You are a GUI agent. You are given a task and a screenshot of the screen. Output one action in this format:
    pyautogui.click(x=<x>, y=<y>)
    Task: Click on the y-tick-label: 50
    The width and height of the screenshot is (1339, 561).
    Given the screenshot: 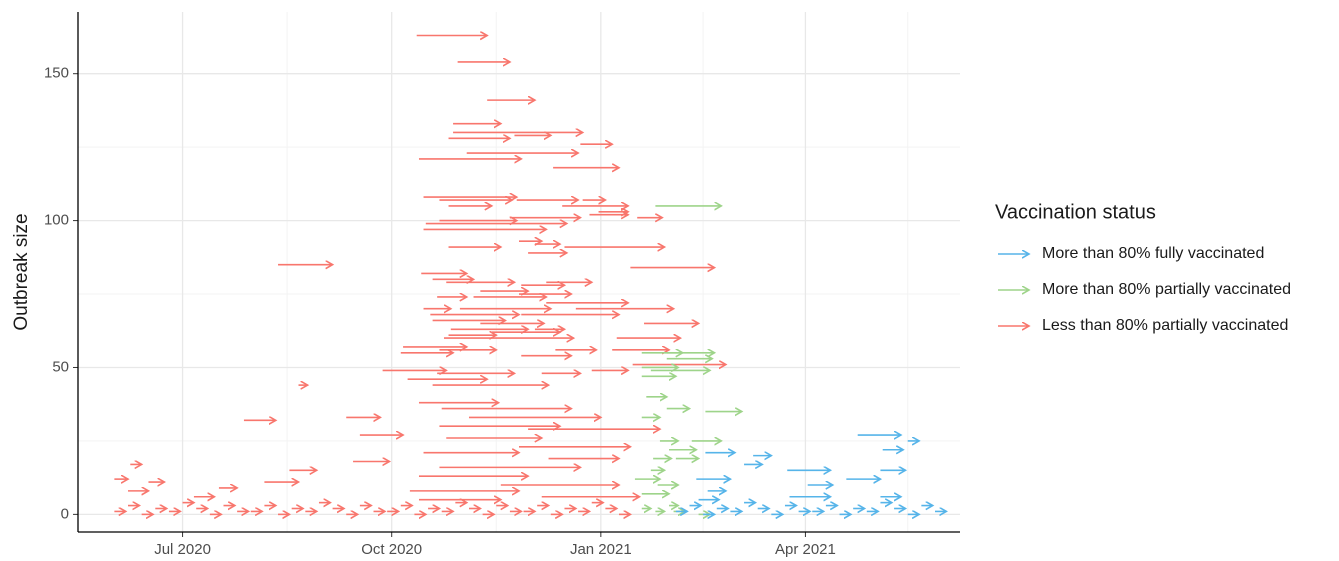 What is the action you would take?
    pyautogui.click(x=60, y=366)
    